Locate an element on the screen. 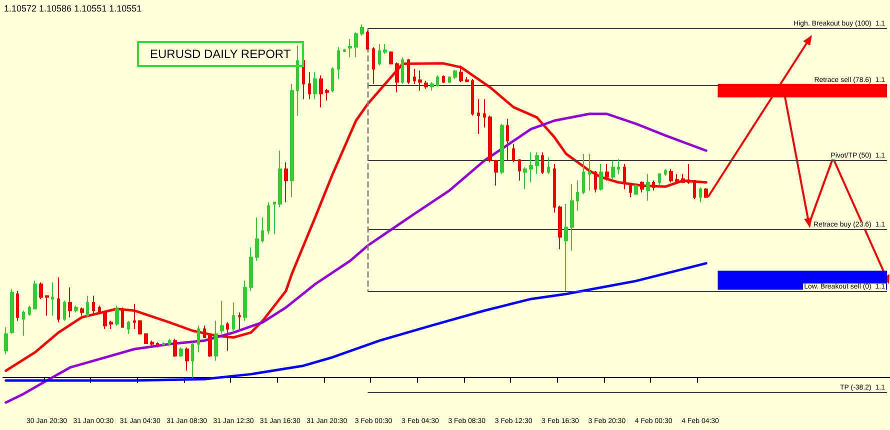  text: 1.10572 1.10586 1.10551 1.10551 is located at coordinates (73, 9).